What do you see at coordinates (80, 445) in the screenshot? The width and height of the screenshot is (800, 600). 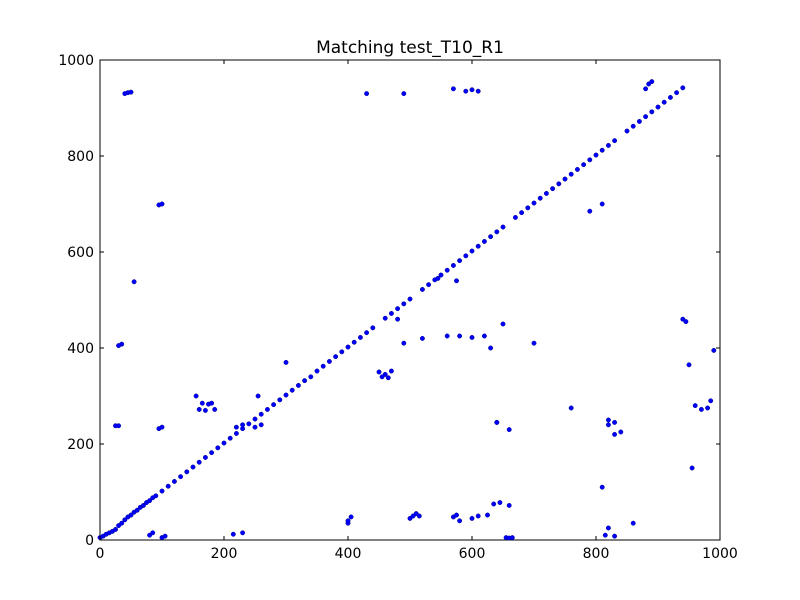 I see `y-tick-label: 200` at bounding box center [80, 445].